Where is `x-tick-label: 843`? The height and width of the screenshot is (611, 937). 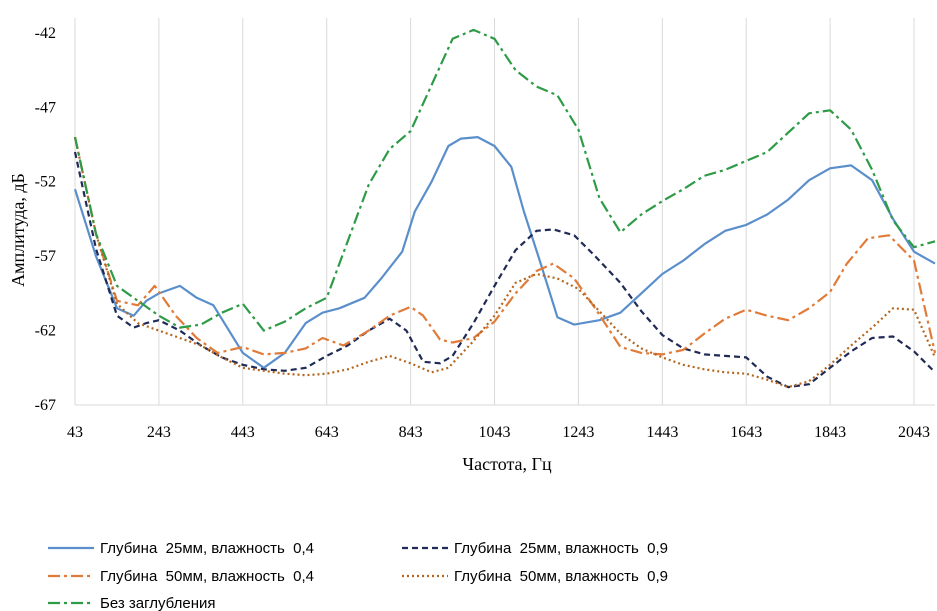 x-tick-label: 843 is located at coordinates (411, 432).